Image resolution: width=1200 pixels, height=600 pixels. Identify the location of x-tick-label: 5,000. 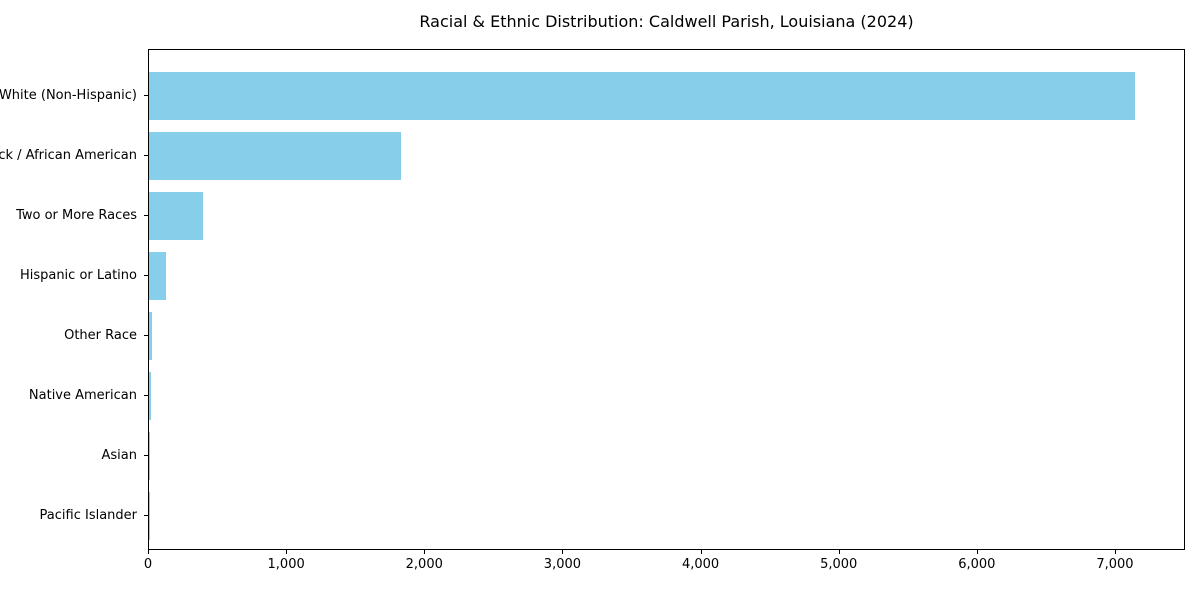
(839, 564).